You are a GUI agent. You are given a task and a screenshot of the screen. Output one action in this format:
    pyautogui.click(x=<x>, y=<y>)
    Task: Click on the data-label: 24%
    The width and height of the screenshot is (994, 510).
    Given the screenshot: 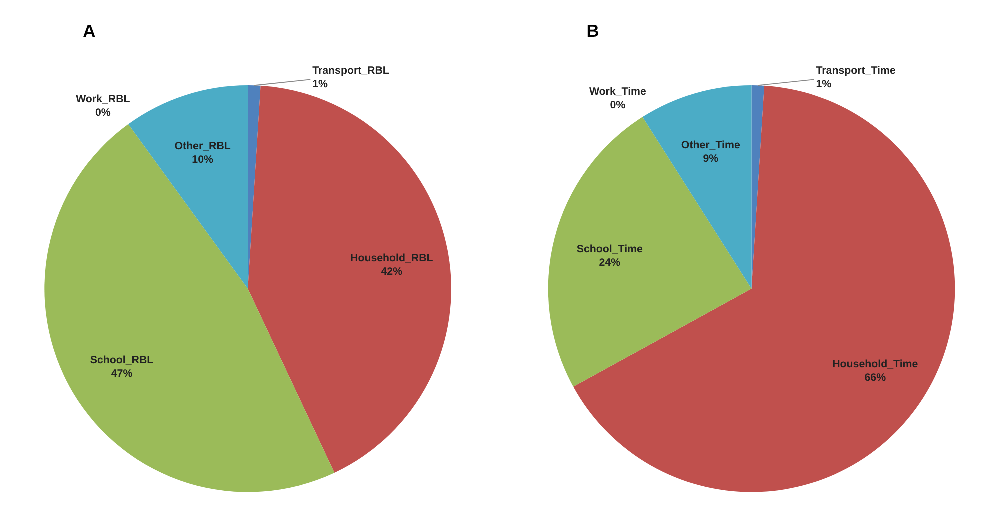 What is the action you would take?
    pyautogui.click(x=610, y=263)
    